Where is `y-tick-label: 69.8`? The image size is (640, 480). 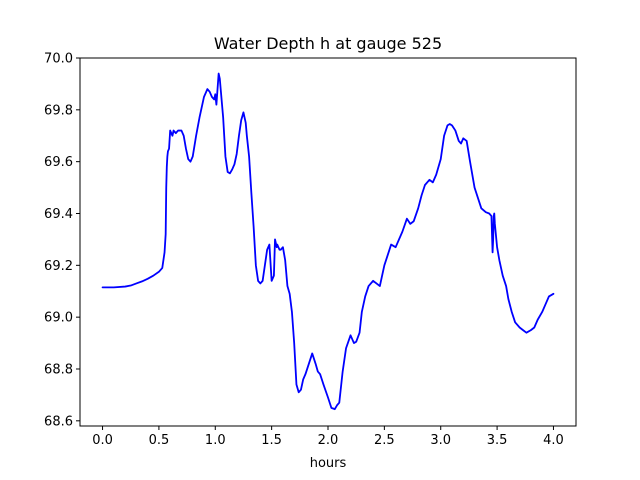 y-tick-label: 69.8 is located at coordinates (58, 110).